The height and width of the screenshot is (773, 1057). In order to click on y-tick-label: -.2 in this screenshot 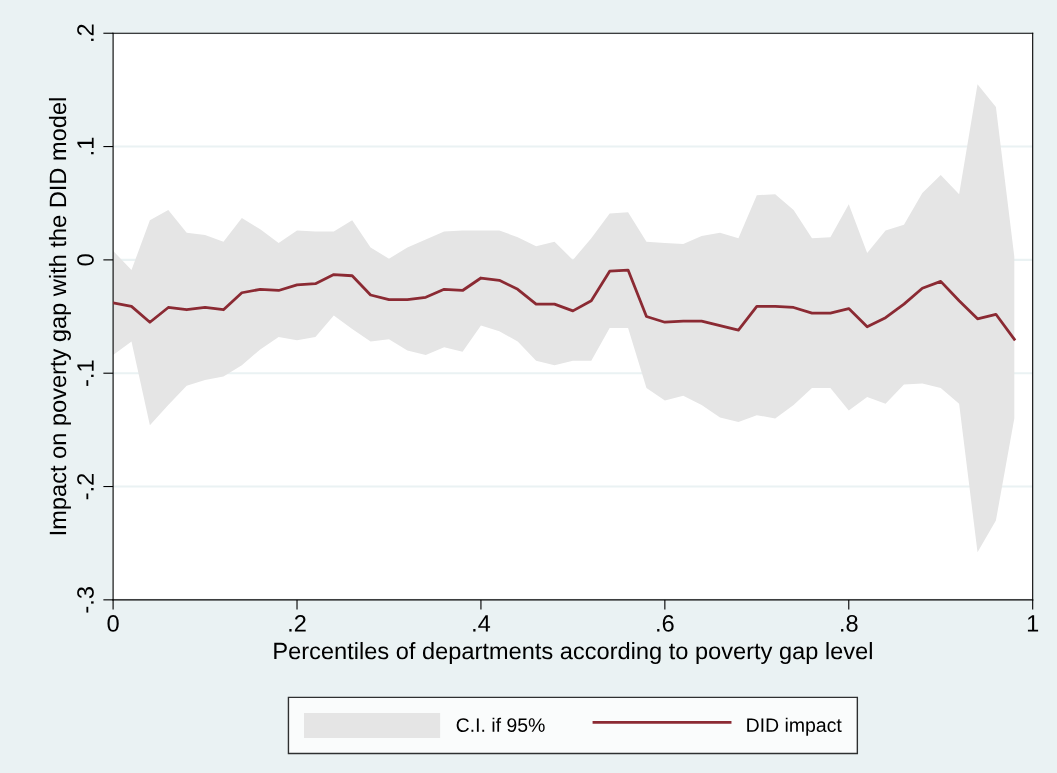, I will do `click(85, 486)`.